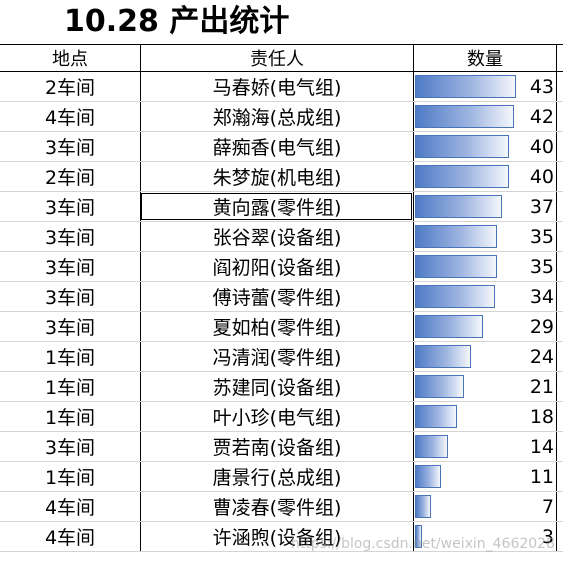 This screenshot has height=562, width=563. Describe the element at coordinates (276, 176) in the screenshot. I see `person-cell: 朱梦旋(机电组)` at that location.